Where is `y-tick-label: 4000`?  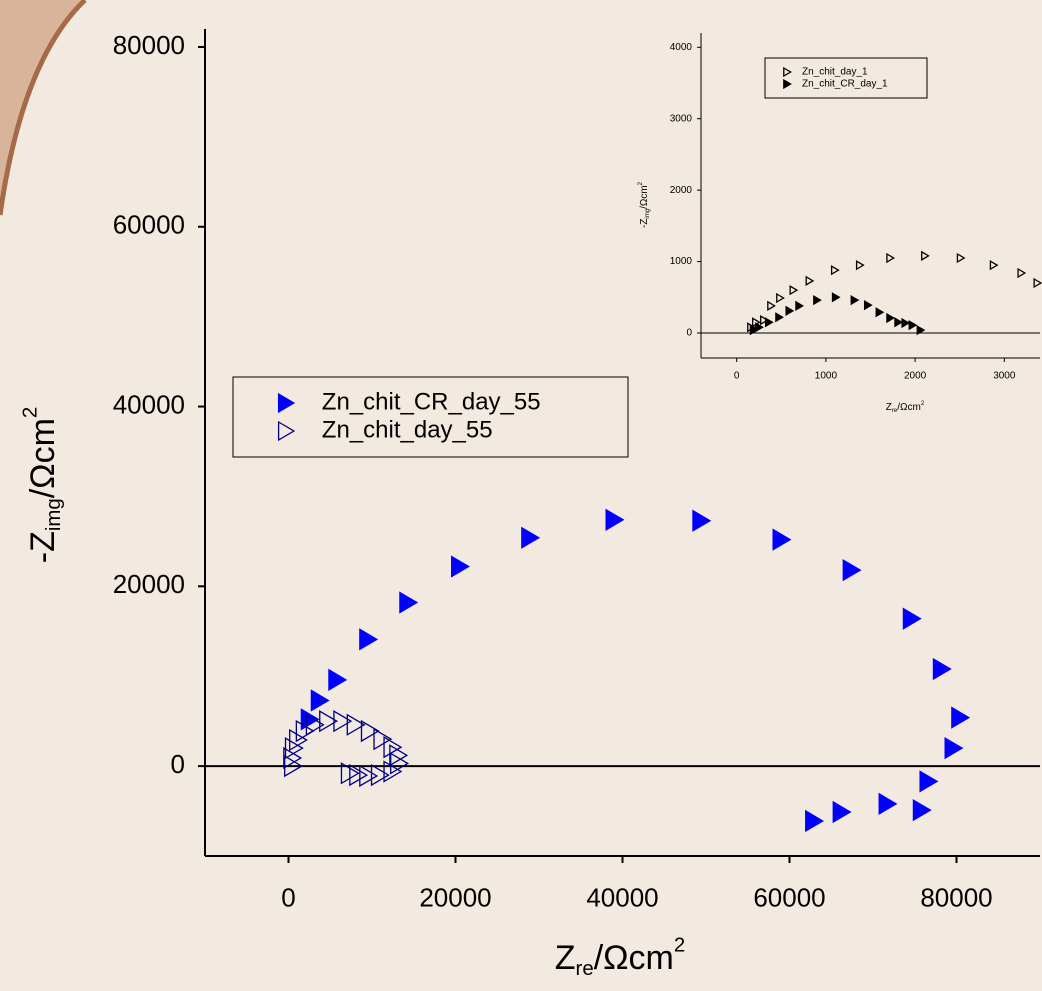 y-tick-label: 4000 is located at coordinates (681, 47).